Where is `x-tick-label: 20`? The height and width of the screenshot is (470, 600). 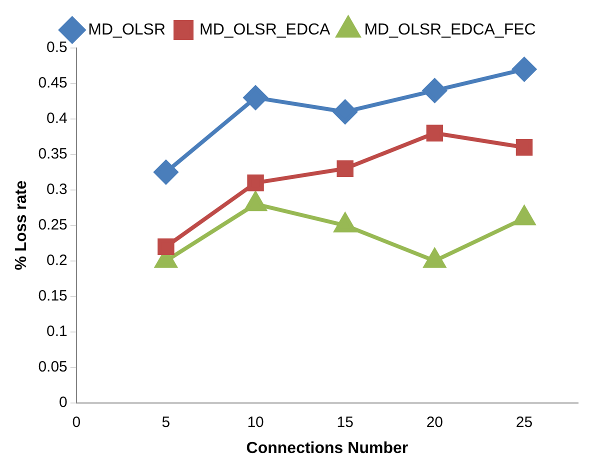
x-tick-label: 20 is located at coordinates (435, 422).